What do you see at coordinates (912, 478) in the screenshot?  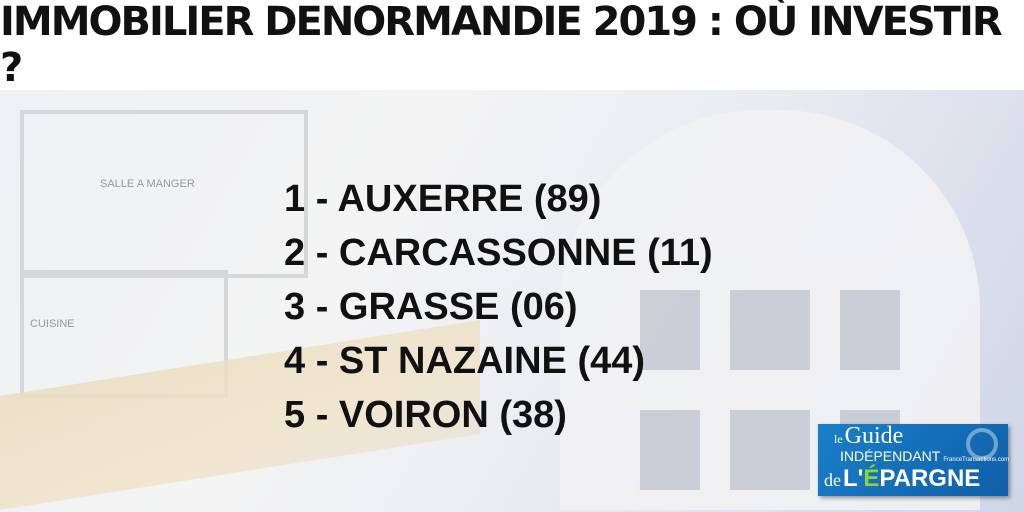 I see `logo-epargne: L'ÉPARGNE` at bounding box center [912, 478].